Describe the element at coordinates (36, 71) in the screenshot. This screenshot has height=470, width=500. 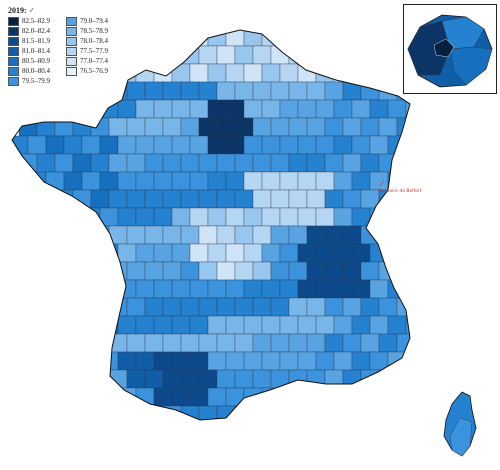
I see `legend-label: 80.0–80.4` at that location.